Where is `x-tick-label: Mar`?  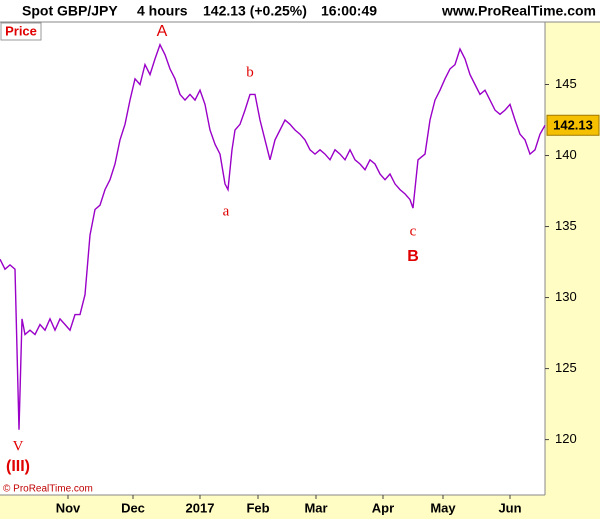
x-tick-label: Mar is located at coordinates (315, 507).